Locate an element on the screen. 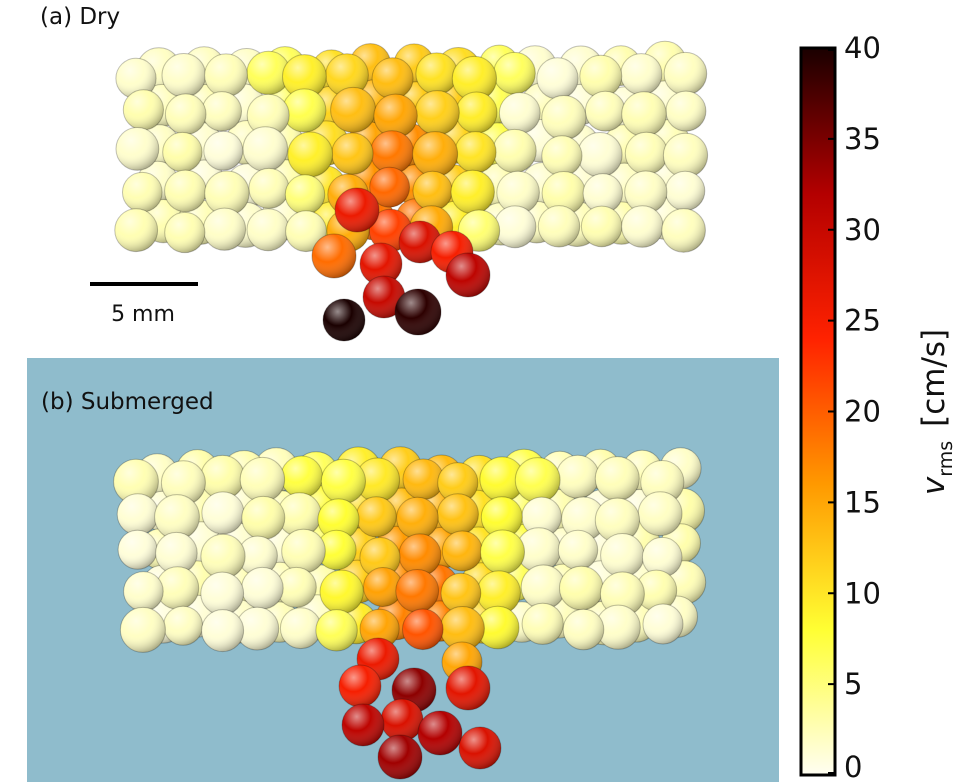  colorbar-tick-label: 5 is located at coordinates (853, 684).